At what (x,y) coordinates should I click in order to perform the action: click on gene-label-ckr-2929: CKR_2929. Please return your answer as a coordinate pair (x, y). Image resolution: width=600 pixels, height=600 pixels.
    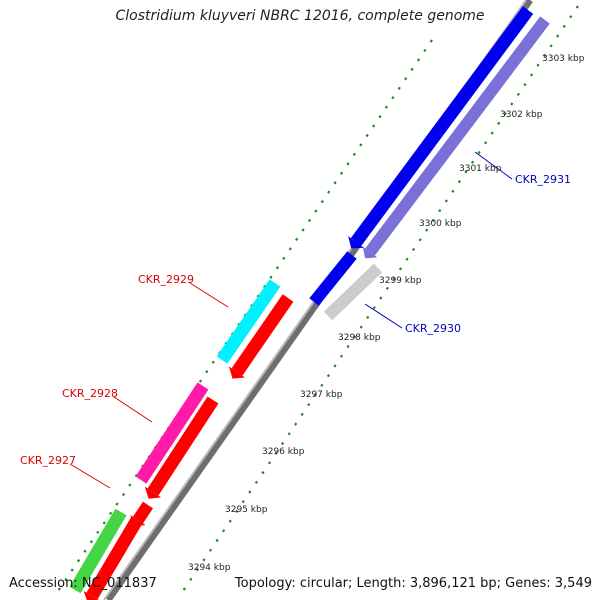
    Looking at the image, I should click on (166, 279).